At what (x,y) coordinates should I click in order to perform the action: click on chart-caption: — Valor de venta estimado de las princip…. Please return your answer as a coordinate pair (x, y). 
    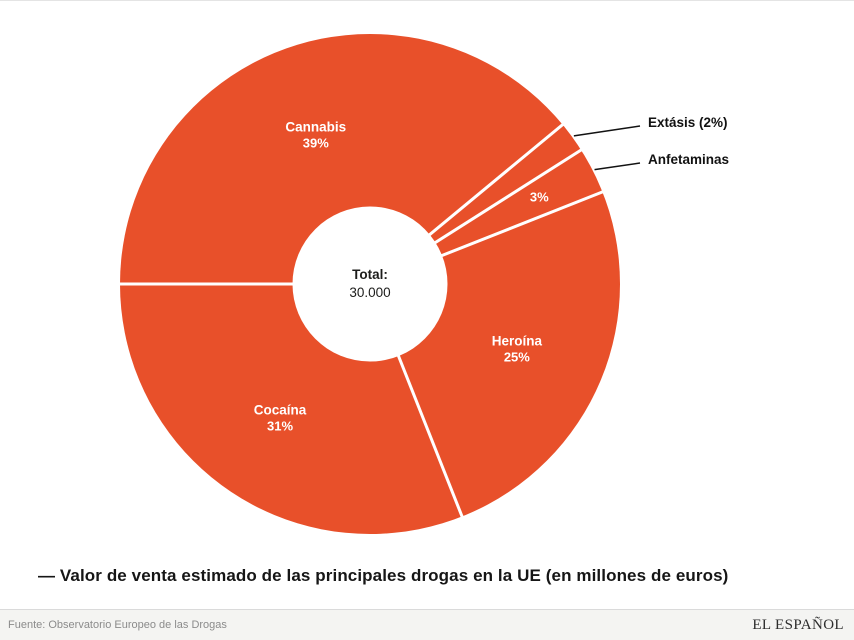
    Looking at the image, I should click on (383, 575).